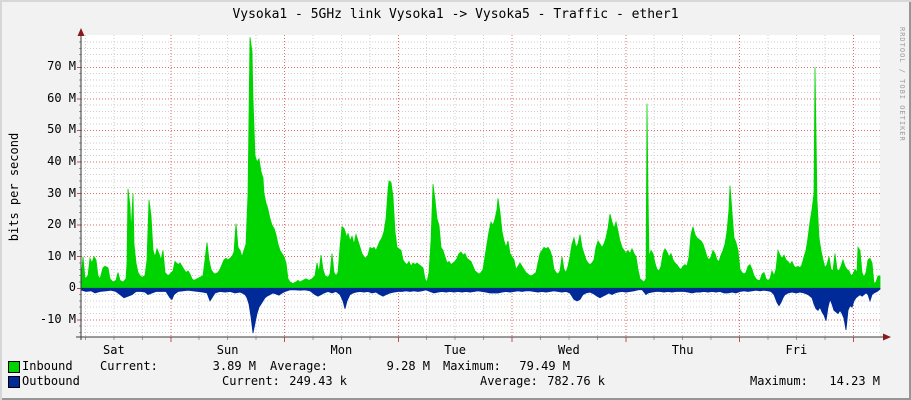  I want to click on outbound-color-swatch, so click(14, 382).